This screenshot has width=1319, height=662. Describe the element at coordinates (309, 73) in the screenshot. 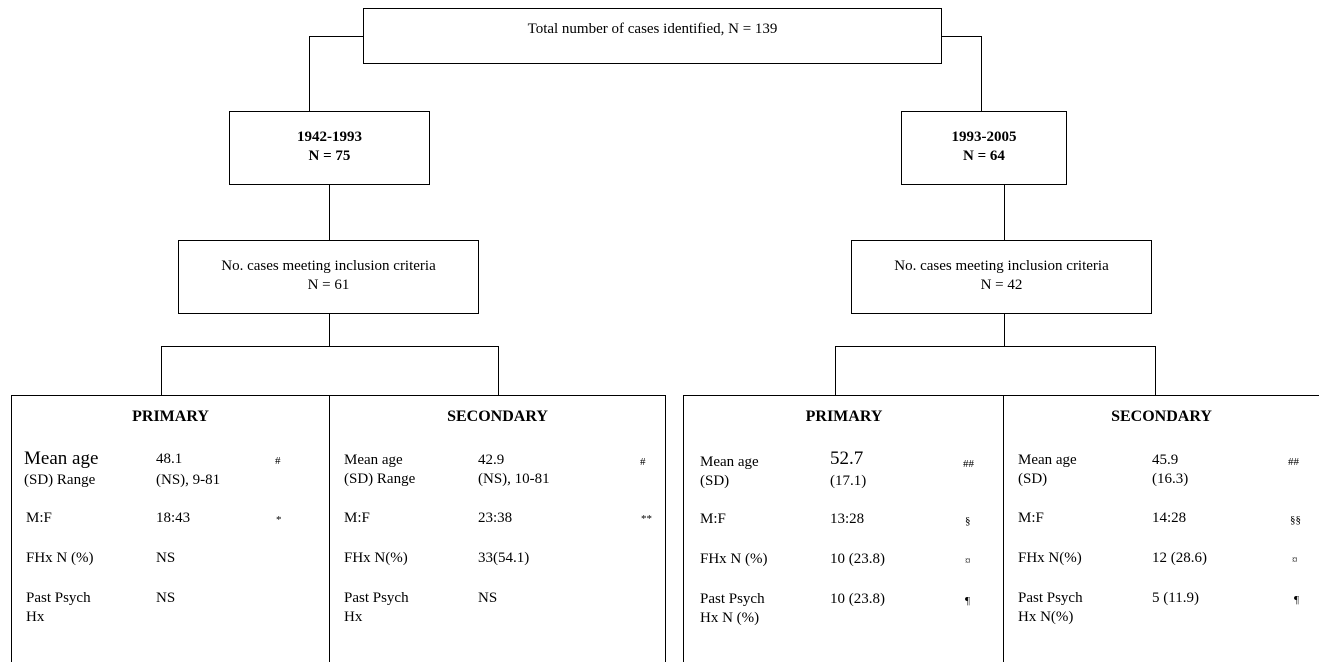

I see `connector-top-left-down` at that location.